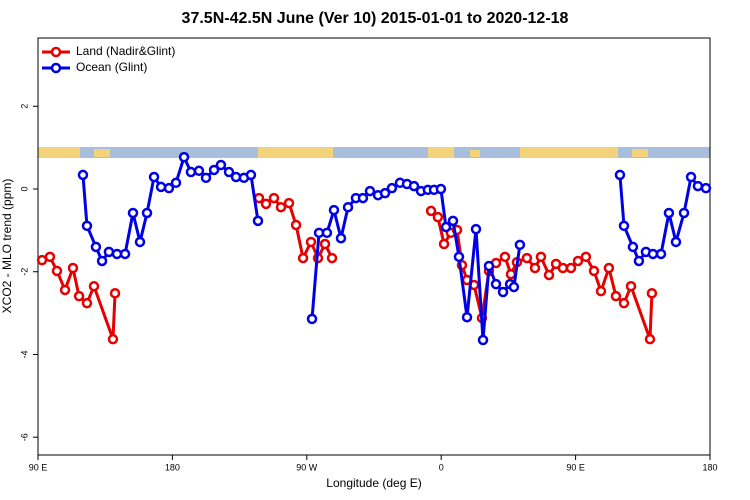 The image size is (750, 500). What do you see at coordinates (24, 354) in the screenshot?
I see `y-tick-label: -4` at bounding box center [24, 354].